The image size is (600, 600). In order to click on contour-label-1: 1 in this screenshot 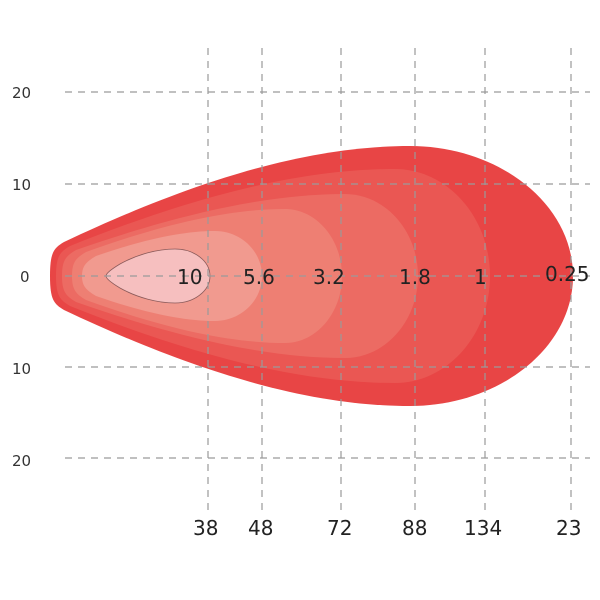, I will do `click(480, 277)`.